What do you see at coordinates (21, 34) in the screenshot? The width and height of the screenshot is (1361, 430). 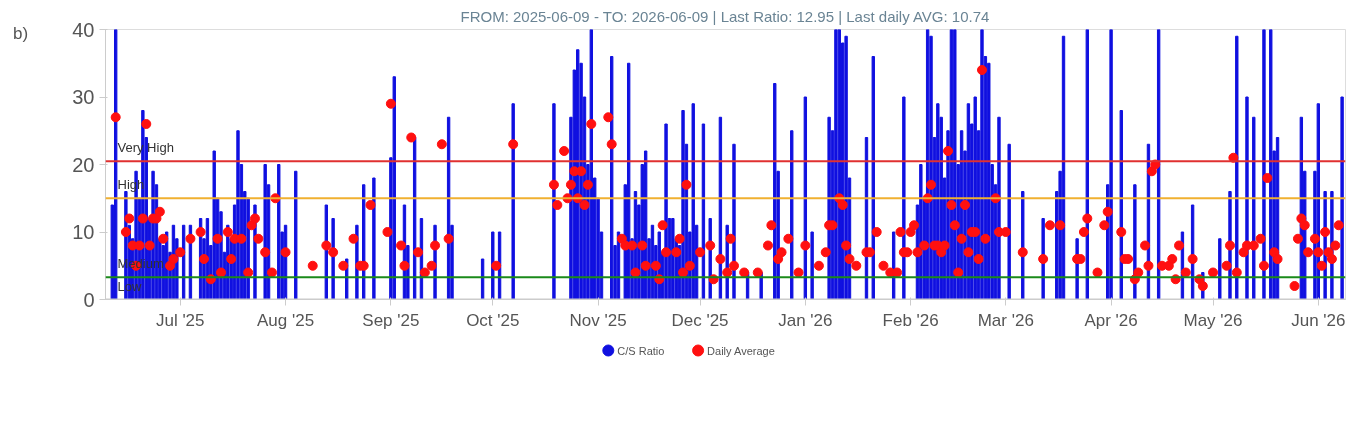 I see `text: b)` at bounding box center [21, 34].